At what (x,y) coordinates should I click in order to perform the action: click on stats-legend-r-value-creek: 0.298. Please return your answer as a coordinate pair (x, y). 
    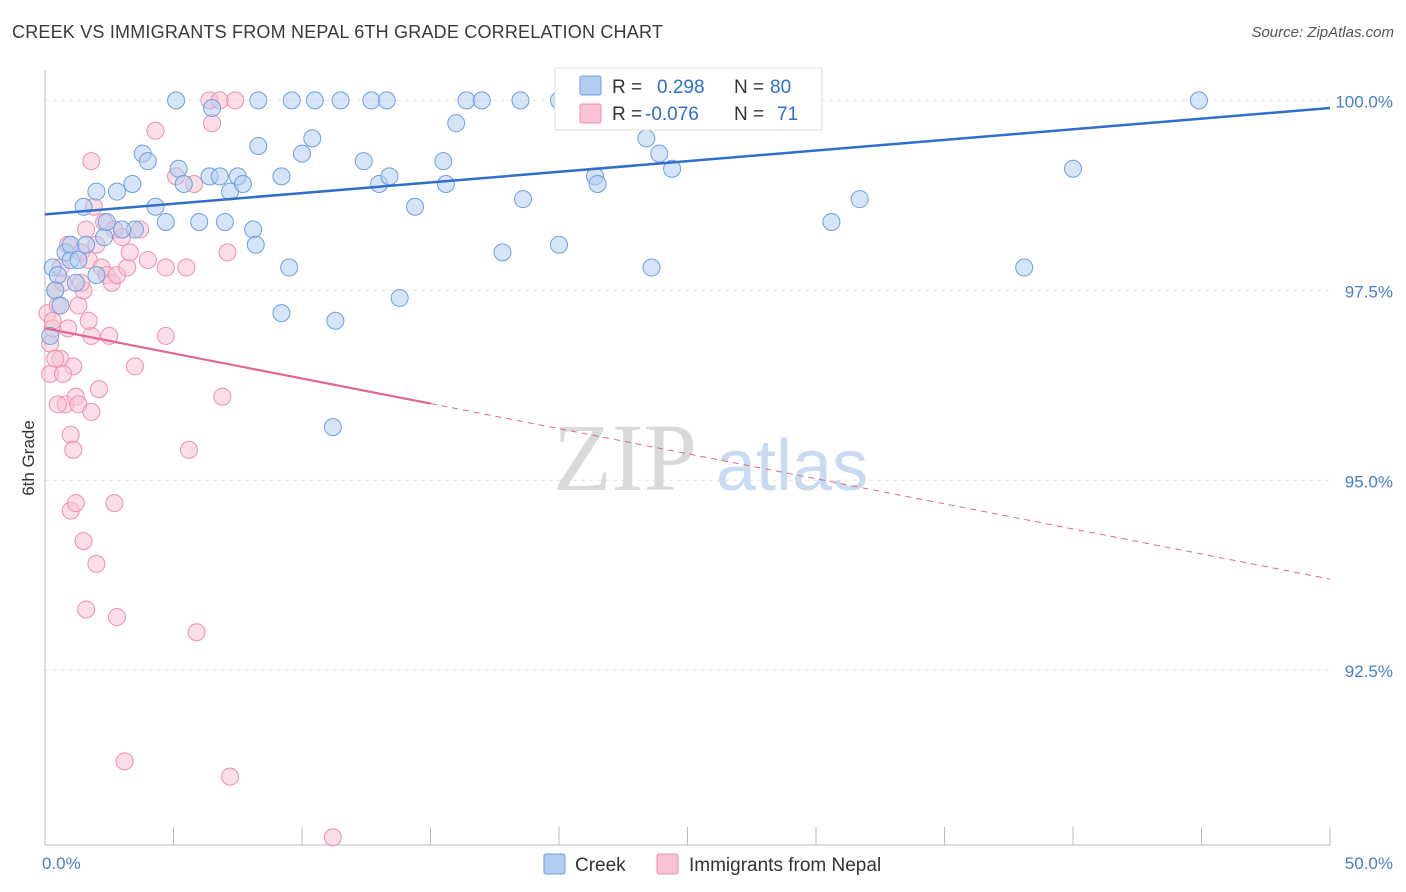
    Looking at the image, I should click on (681, 87).